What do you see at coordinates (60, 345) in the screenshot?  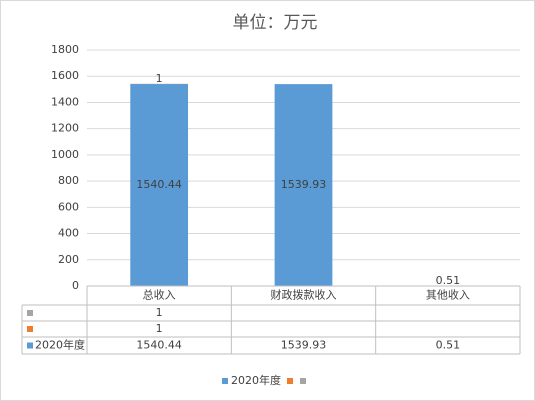 I see `table-series-name: 2020年度` at bounding box center [60, 345].